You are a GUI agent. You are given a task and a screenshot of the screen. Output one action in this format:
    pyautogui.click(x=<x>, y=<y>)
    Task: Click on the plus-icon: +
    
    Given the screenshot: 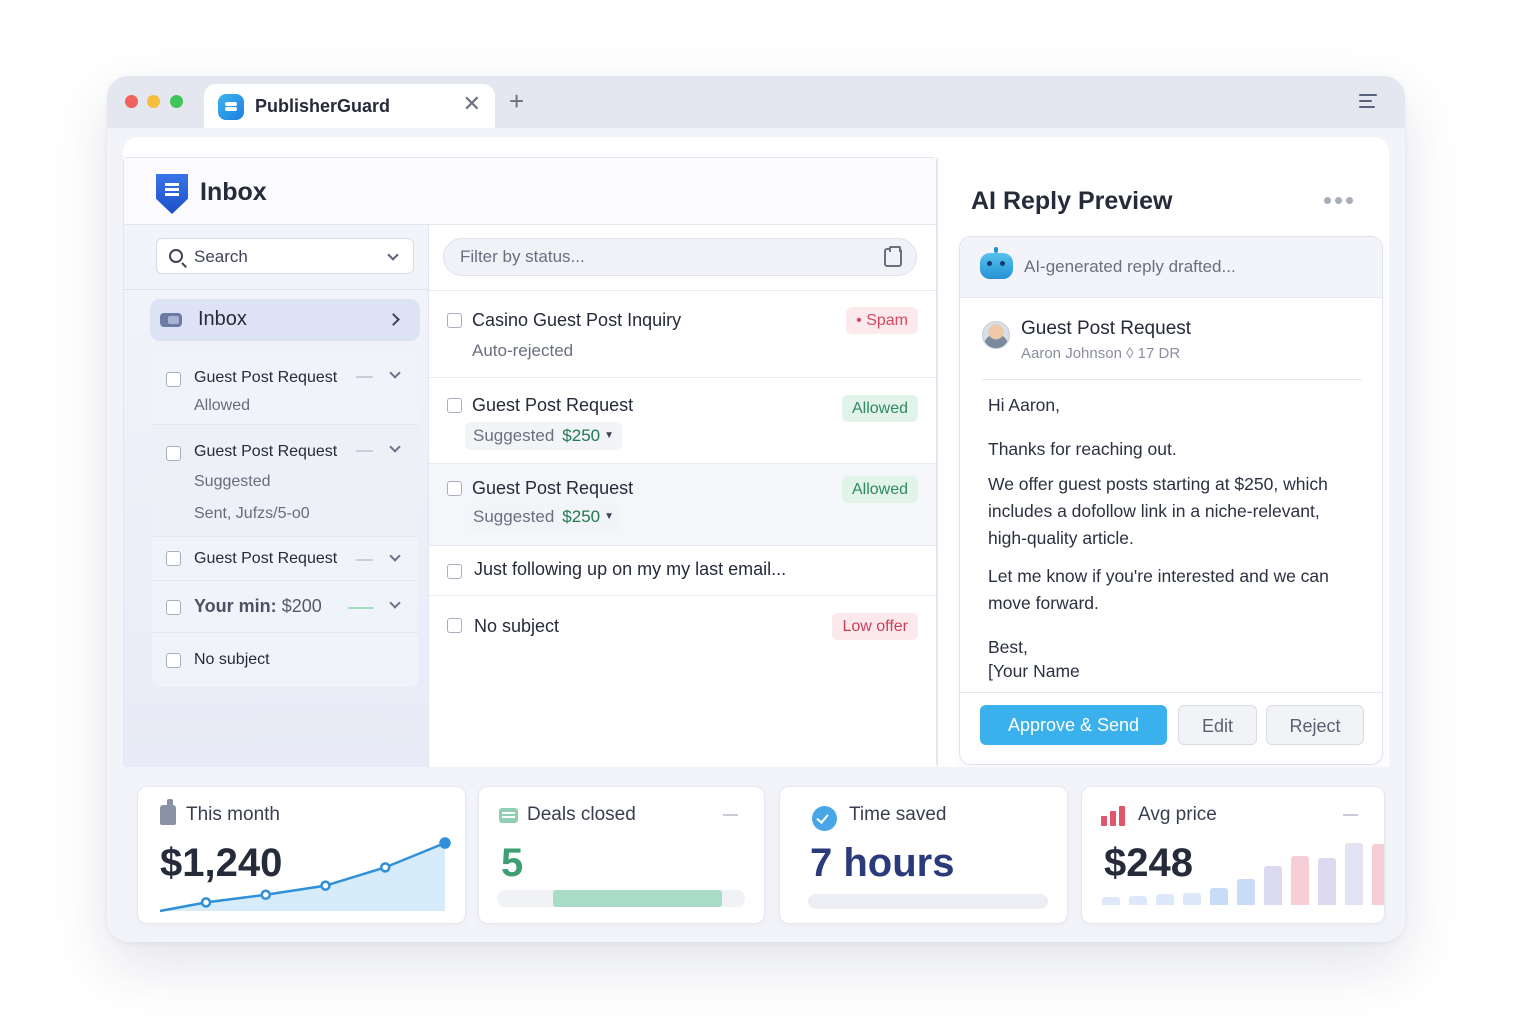 What is the action you would take?
    pyautogui.click(x=517, y=101)
    